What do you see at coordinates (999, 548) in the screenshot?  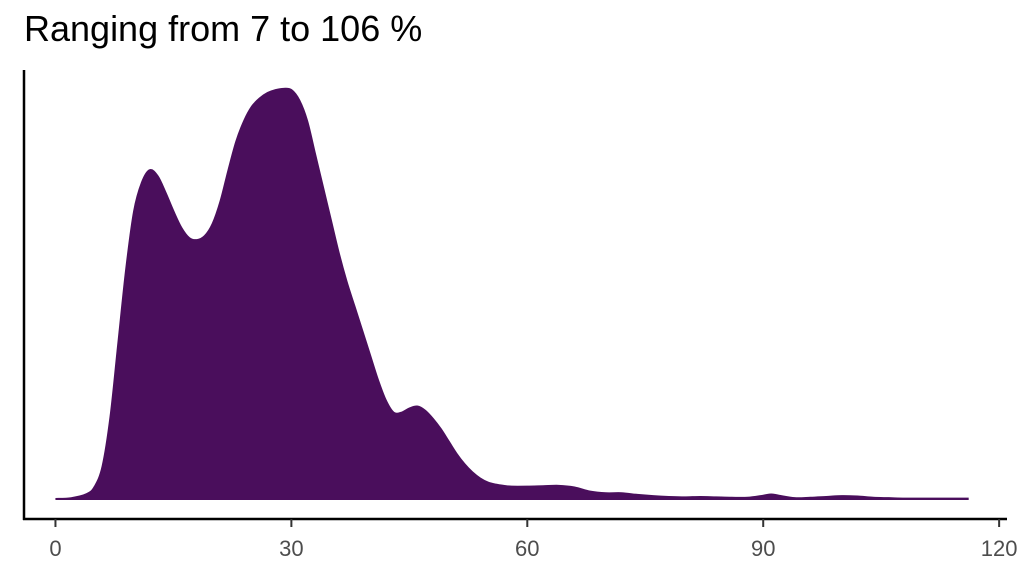 I see `x-tick-label: 120` at bounding box center [999, 548].